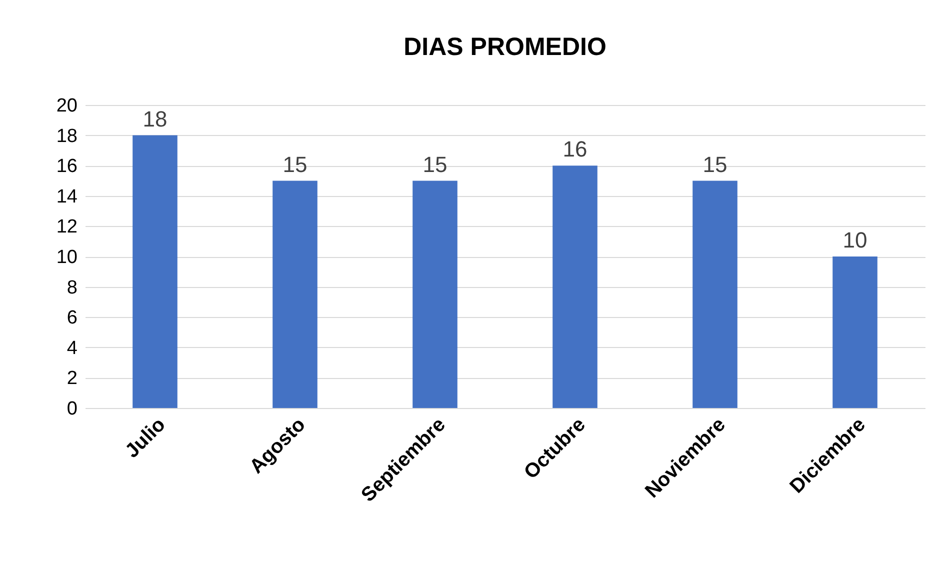 The height and width of the screenshot is (562, 951). What do you see at coordinates (67, 167) in the screenshot?
I see `y-tick-label: 16` at bounding box center [67, 167].